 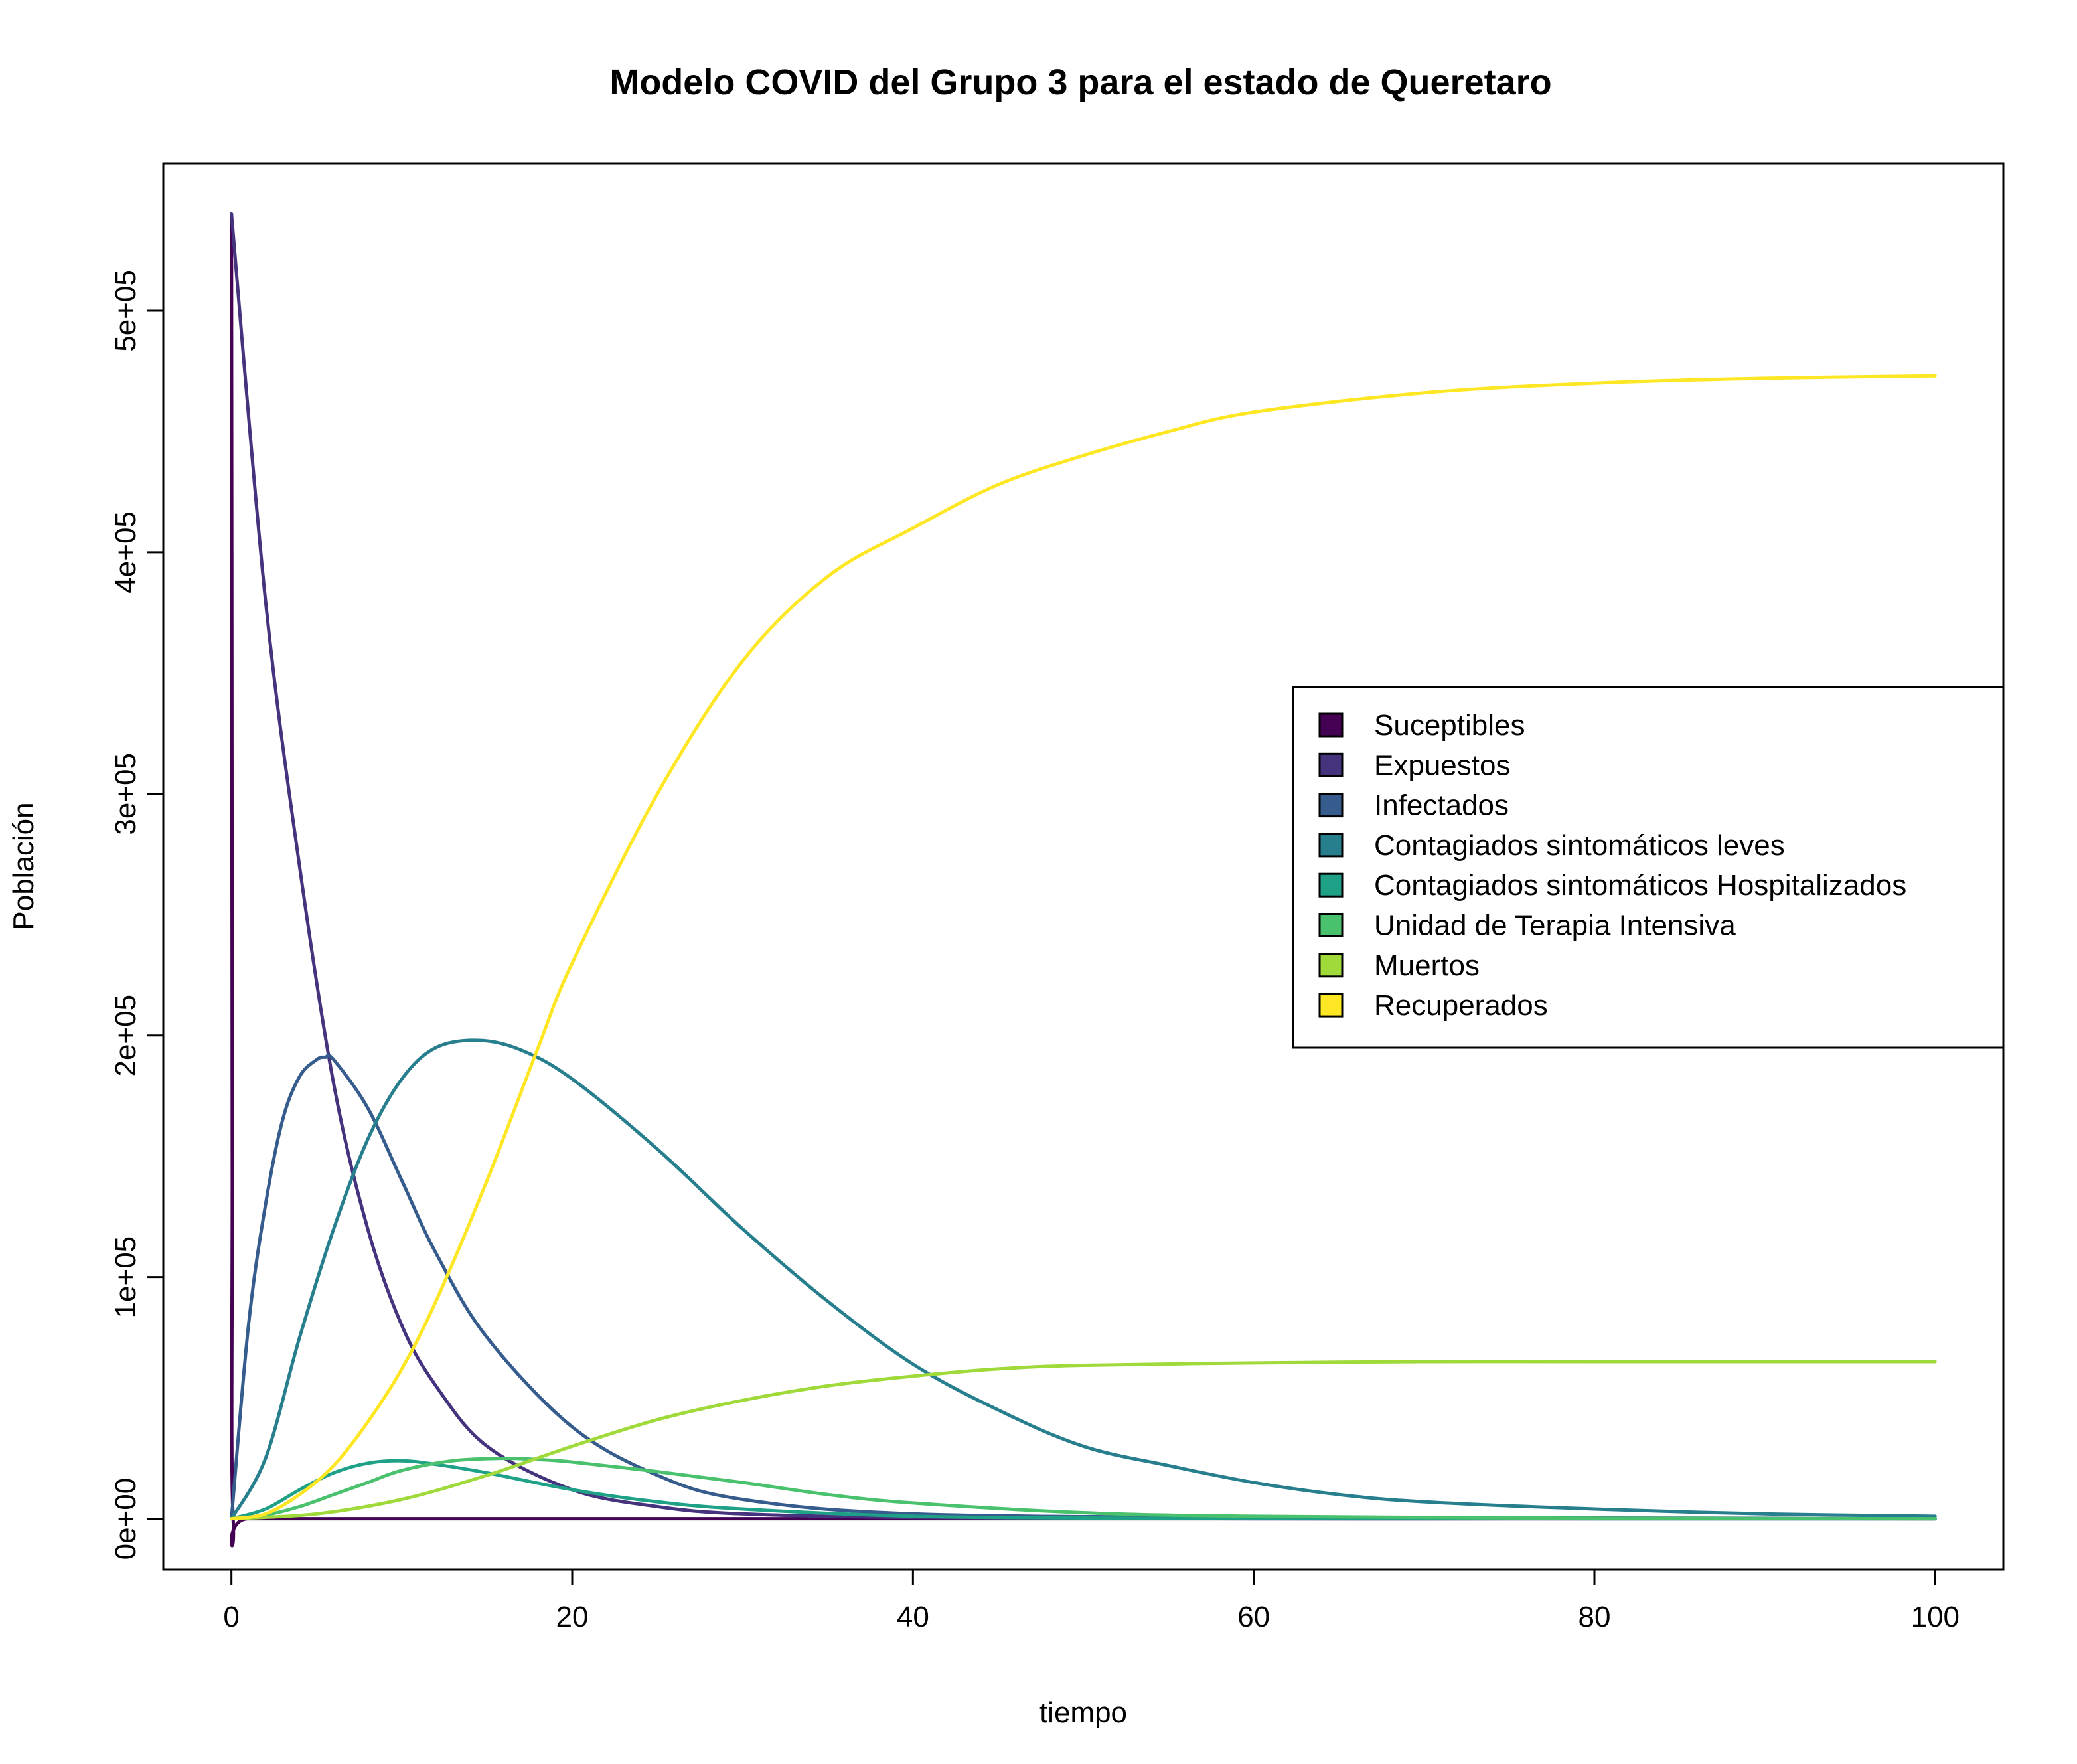 I want to click on x-tick-label: 60, so click(x=1253, y=1617).